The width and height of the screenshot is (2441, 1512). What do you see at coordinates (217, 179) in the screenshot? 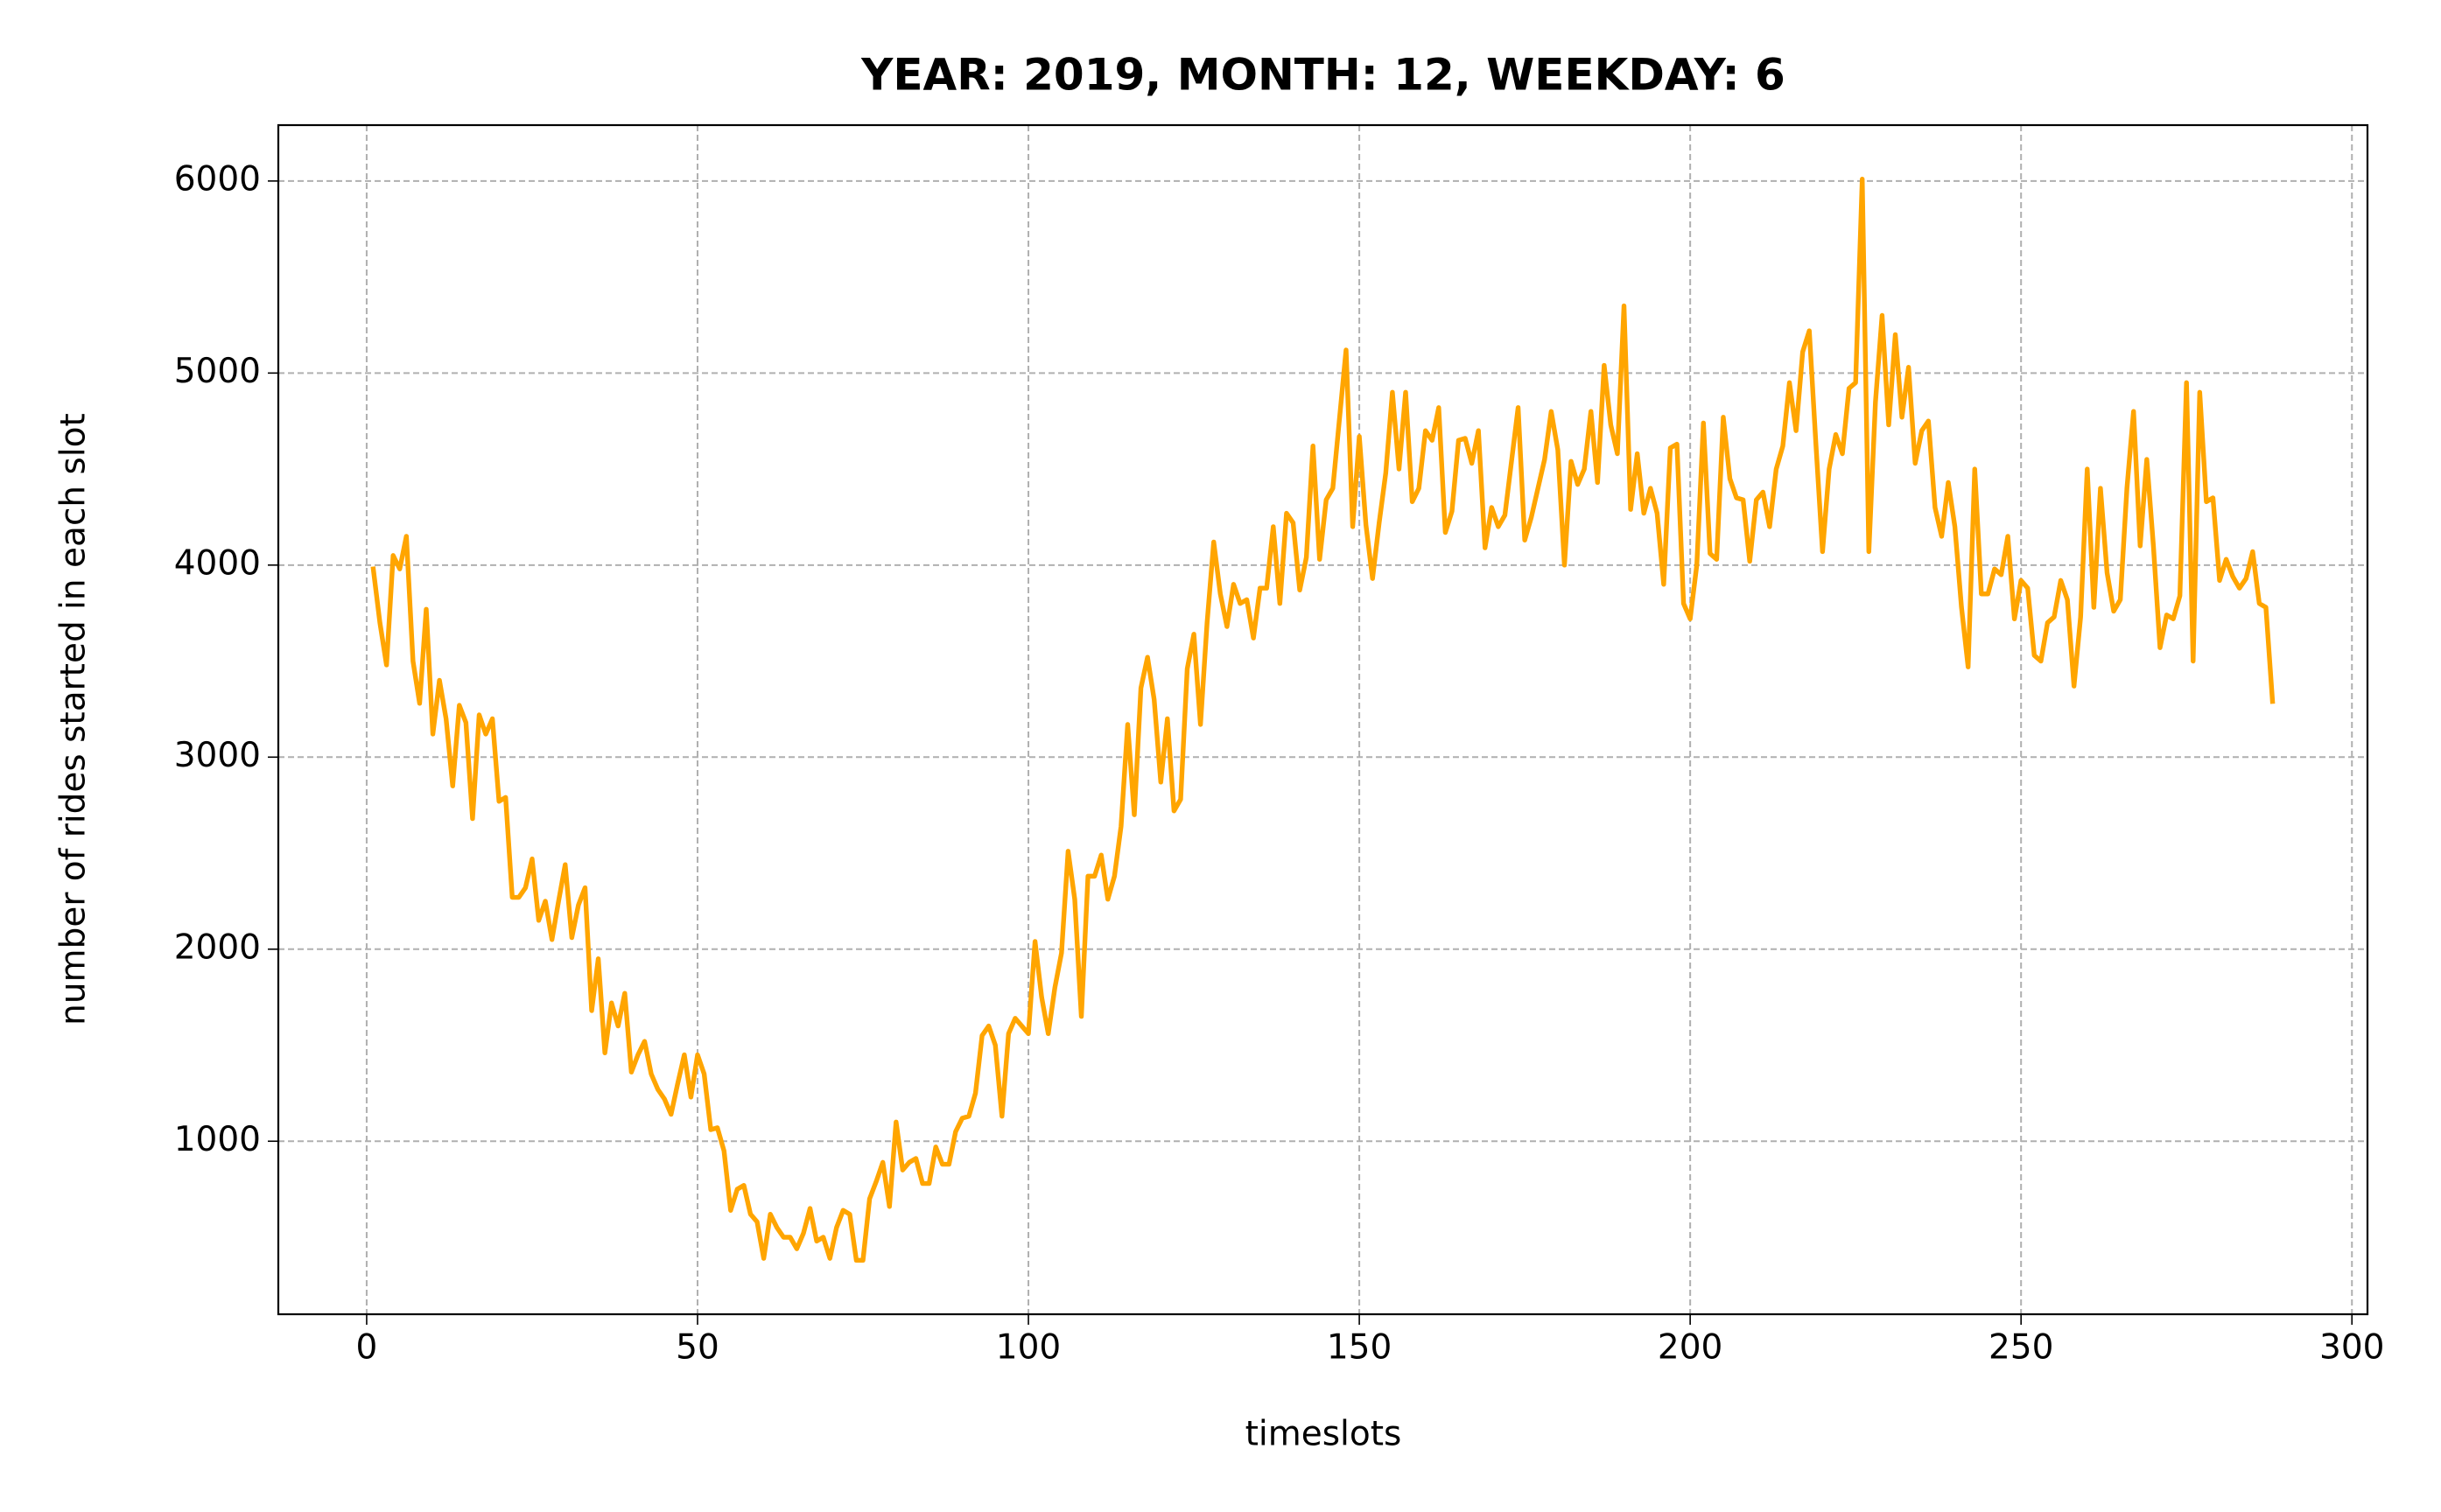
I see `y-tick-label: 6000` at bounding box center [217, 179].